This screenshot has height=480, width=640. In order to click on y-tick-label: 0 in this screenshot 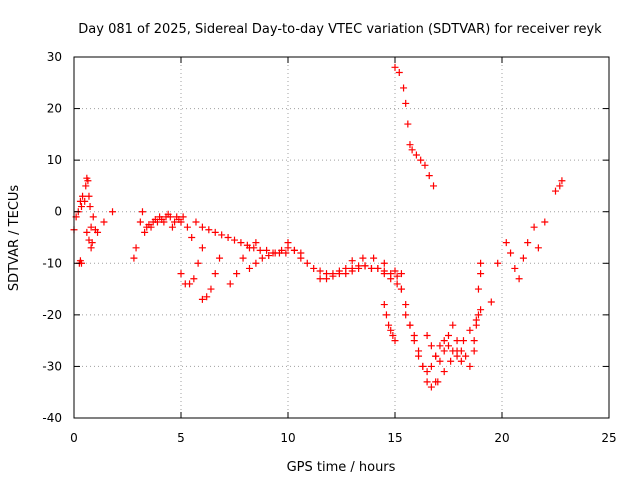, I will do `click(58, 212)`.